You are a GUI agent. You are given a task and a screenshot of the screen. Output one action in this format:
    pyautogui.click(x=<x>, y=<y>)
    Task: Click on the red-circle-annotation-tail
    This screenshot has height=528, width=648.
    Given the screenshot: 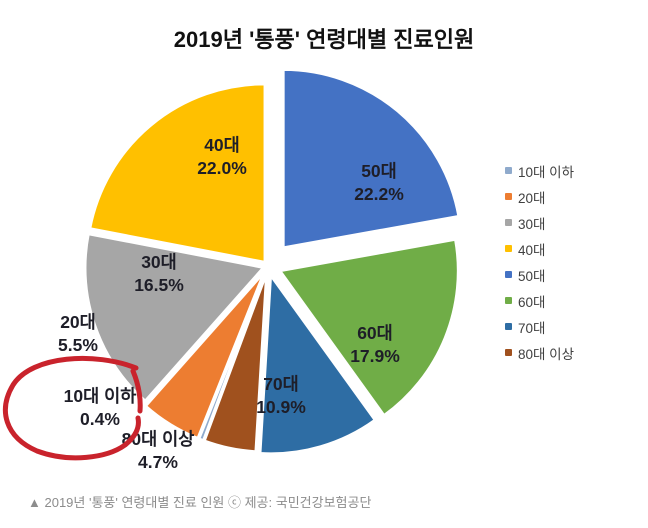 What is the action you would take?
    pyautogui.click(x=136, y=391)
    